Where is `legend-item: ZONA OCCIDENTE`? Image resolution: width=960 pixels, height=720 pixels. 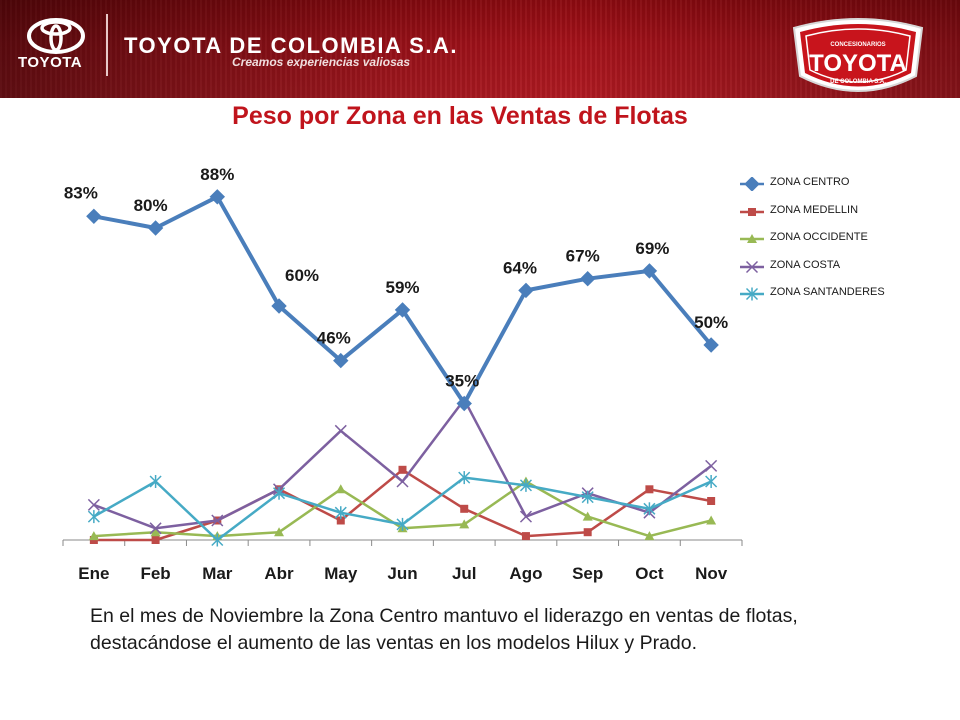
legend-item: ZONA OCCIDENTE is located at coordinates (838, 245).